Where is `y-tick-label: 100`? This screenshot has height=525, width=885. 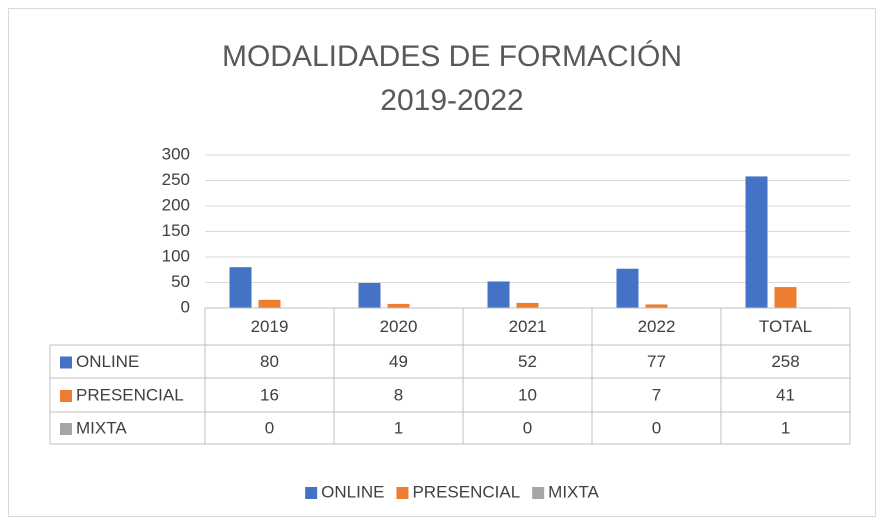
y-tick-label: 100 is located at coordinates (176, 255).